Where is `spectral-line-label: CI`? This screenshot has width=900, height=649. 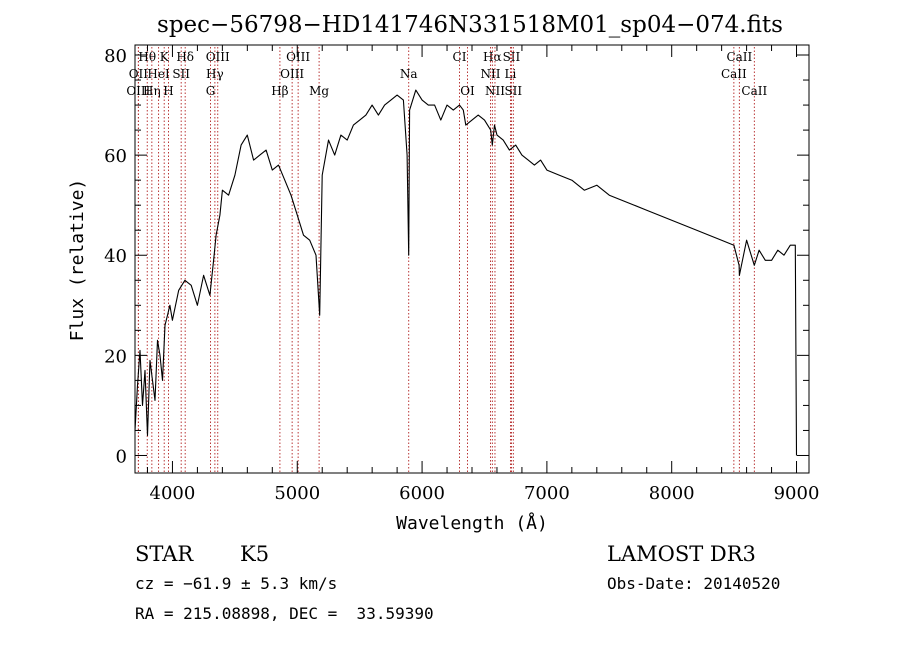 spectral-line-label: CI is located at coordinates (460, 57).